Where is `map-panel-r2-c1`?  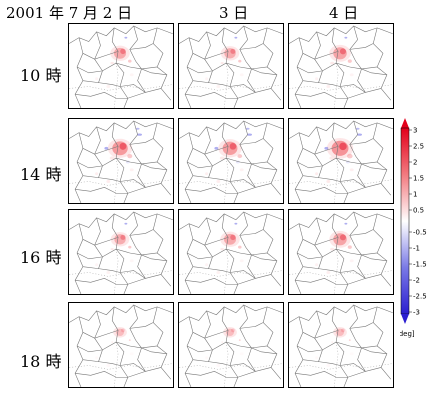 map-panel-r2-c1 is located at coordinates (121, 161).